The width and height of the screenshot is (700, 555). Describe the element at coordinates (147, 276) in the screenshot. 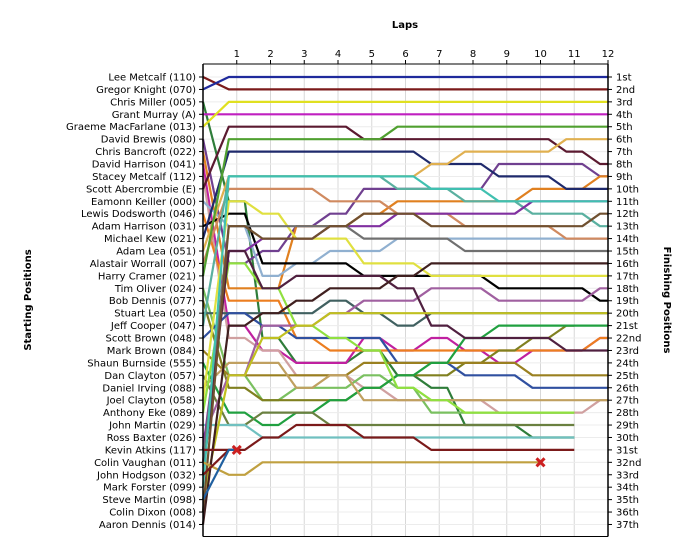

I see `starting-position-label: Harry Cramer (021)` at that location.